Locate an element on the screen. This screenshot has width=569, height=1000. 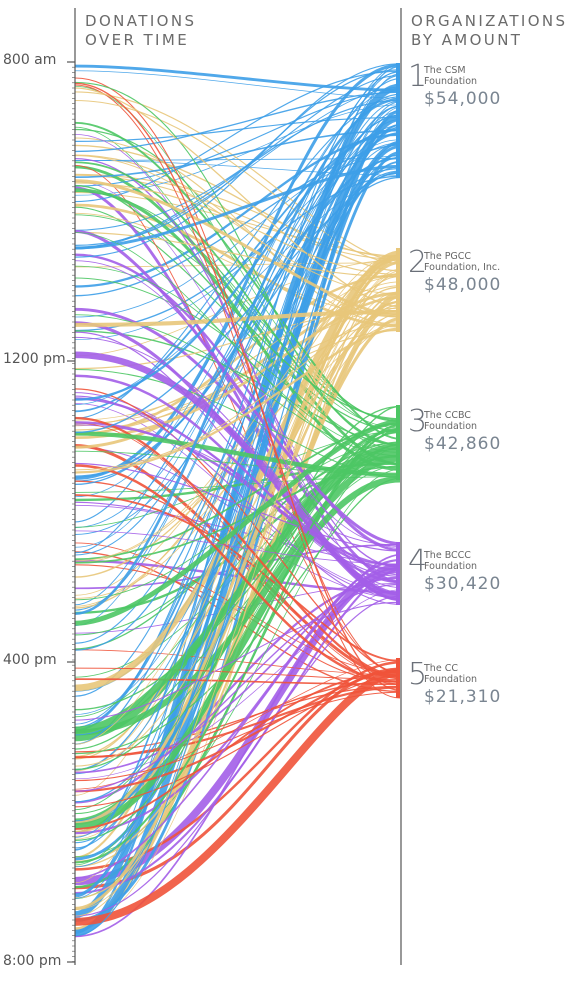
time-tick-label: 1200 pm is located at coordinates (34, 359).